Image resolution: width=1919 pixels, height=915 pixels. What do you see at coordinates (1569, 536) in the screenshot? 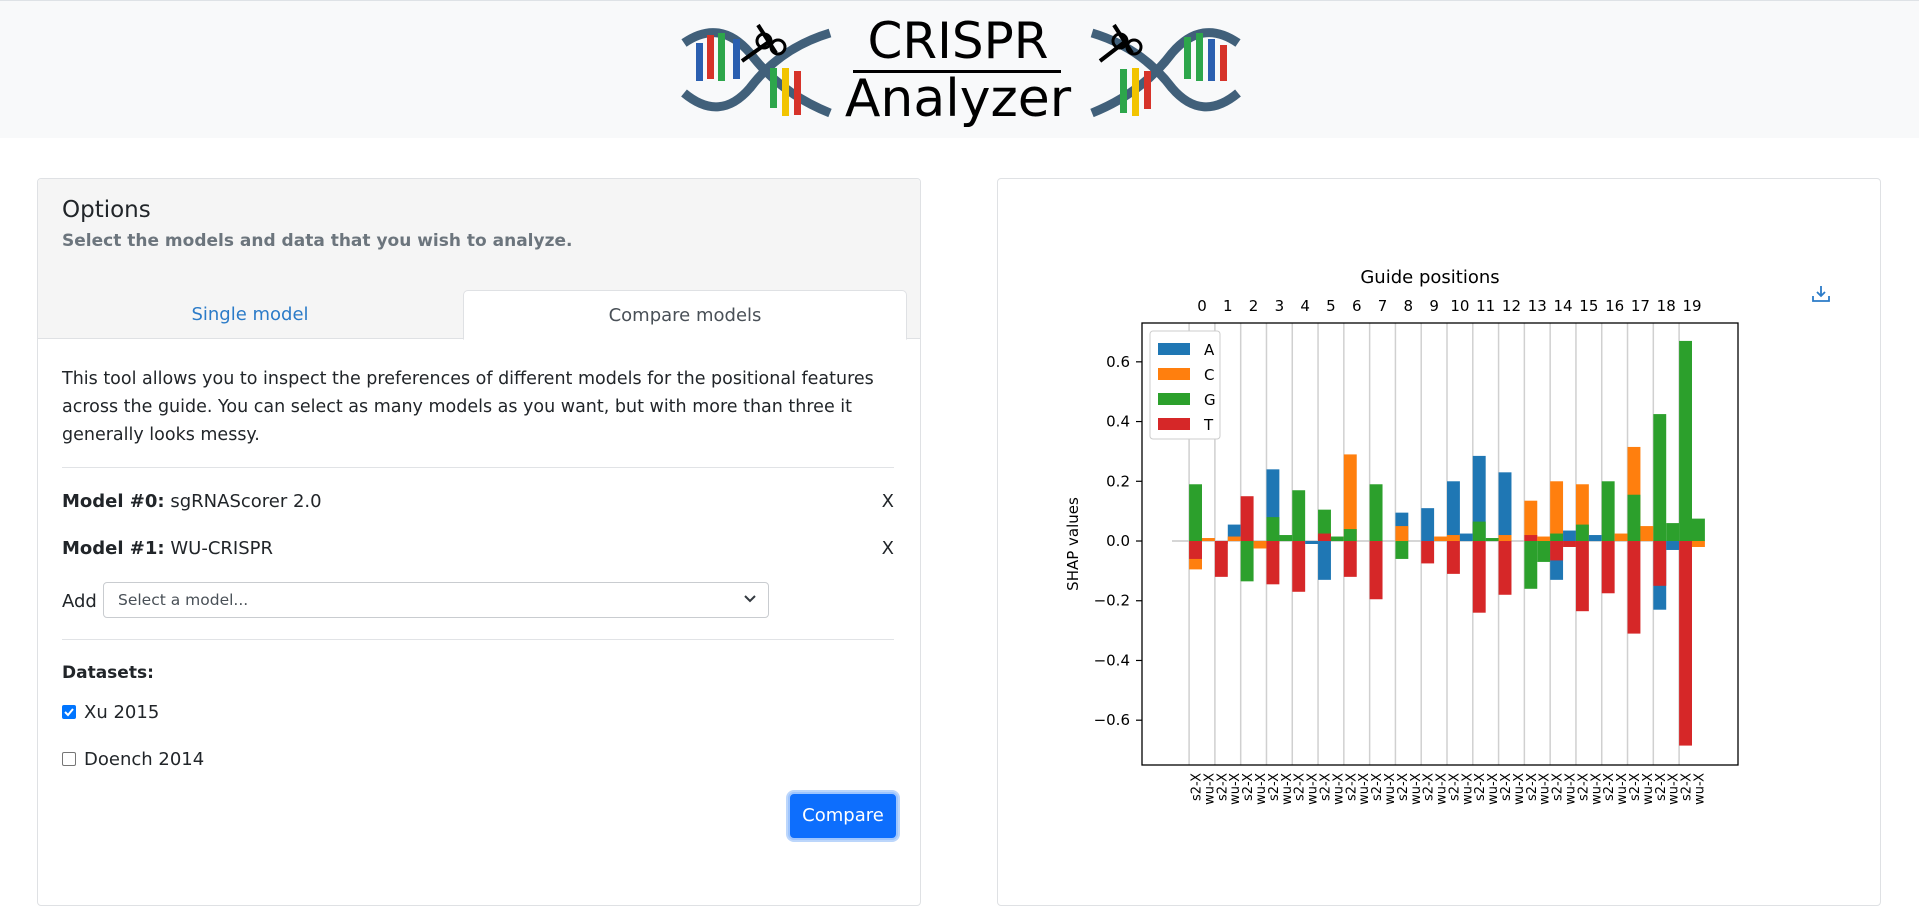
I see `bar-A-pos14-model1` at bounding box center [1569, 536].